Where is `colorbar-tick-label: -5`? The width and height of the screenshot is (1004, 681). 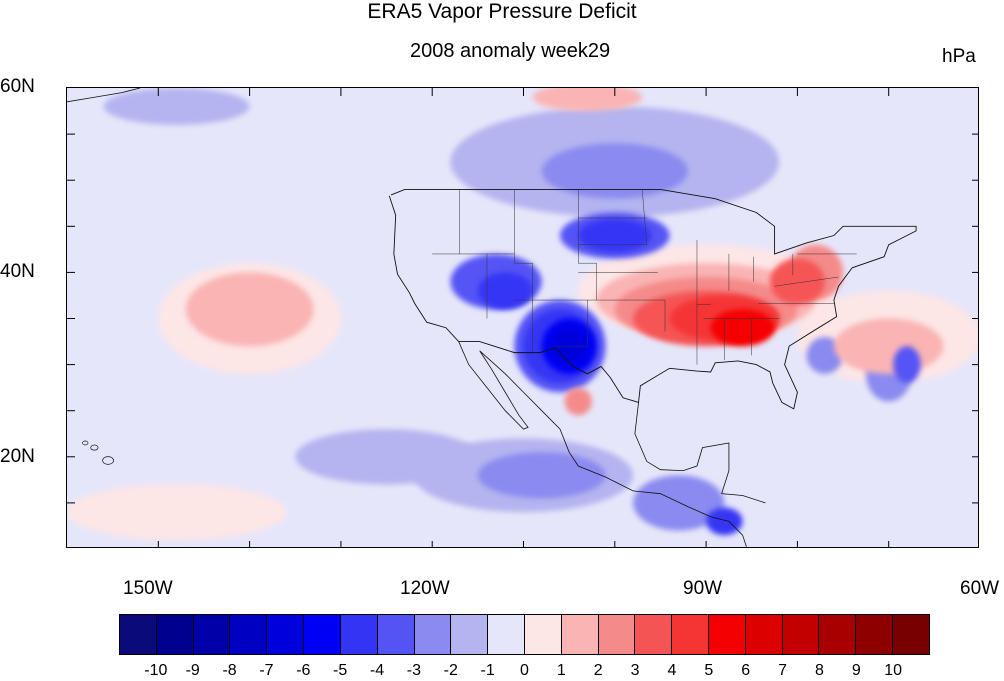
colorbar-tick-label: -5 is located at coordinates (340, 670).